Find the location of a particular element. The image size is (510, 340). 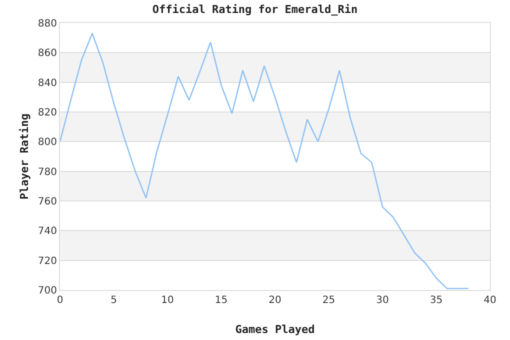

y-tick-label: 860 is located at coordinates (47, 54).